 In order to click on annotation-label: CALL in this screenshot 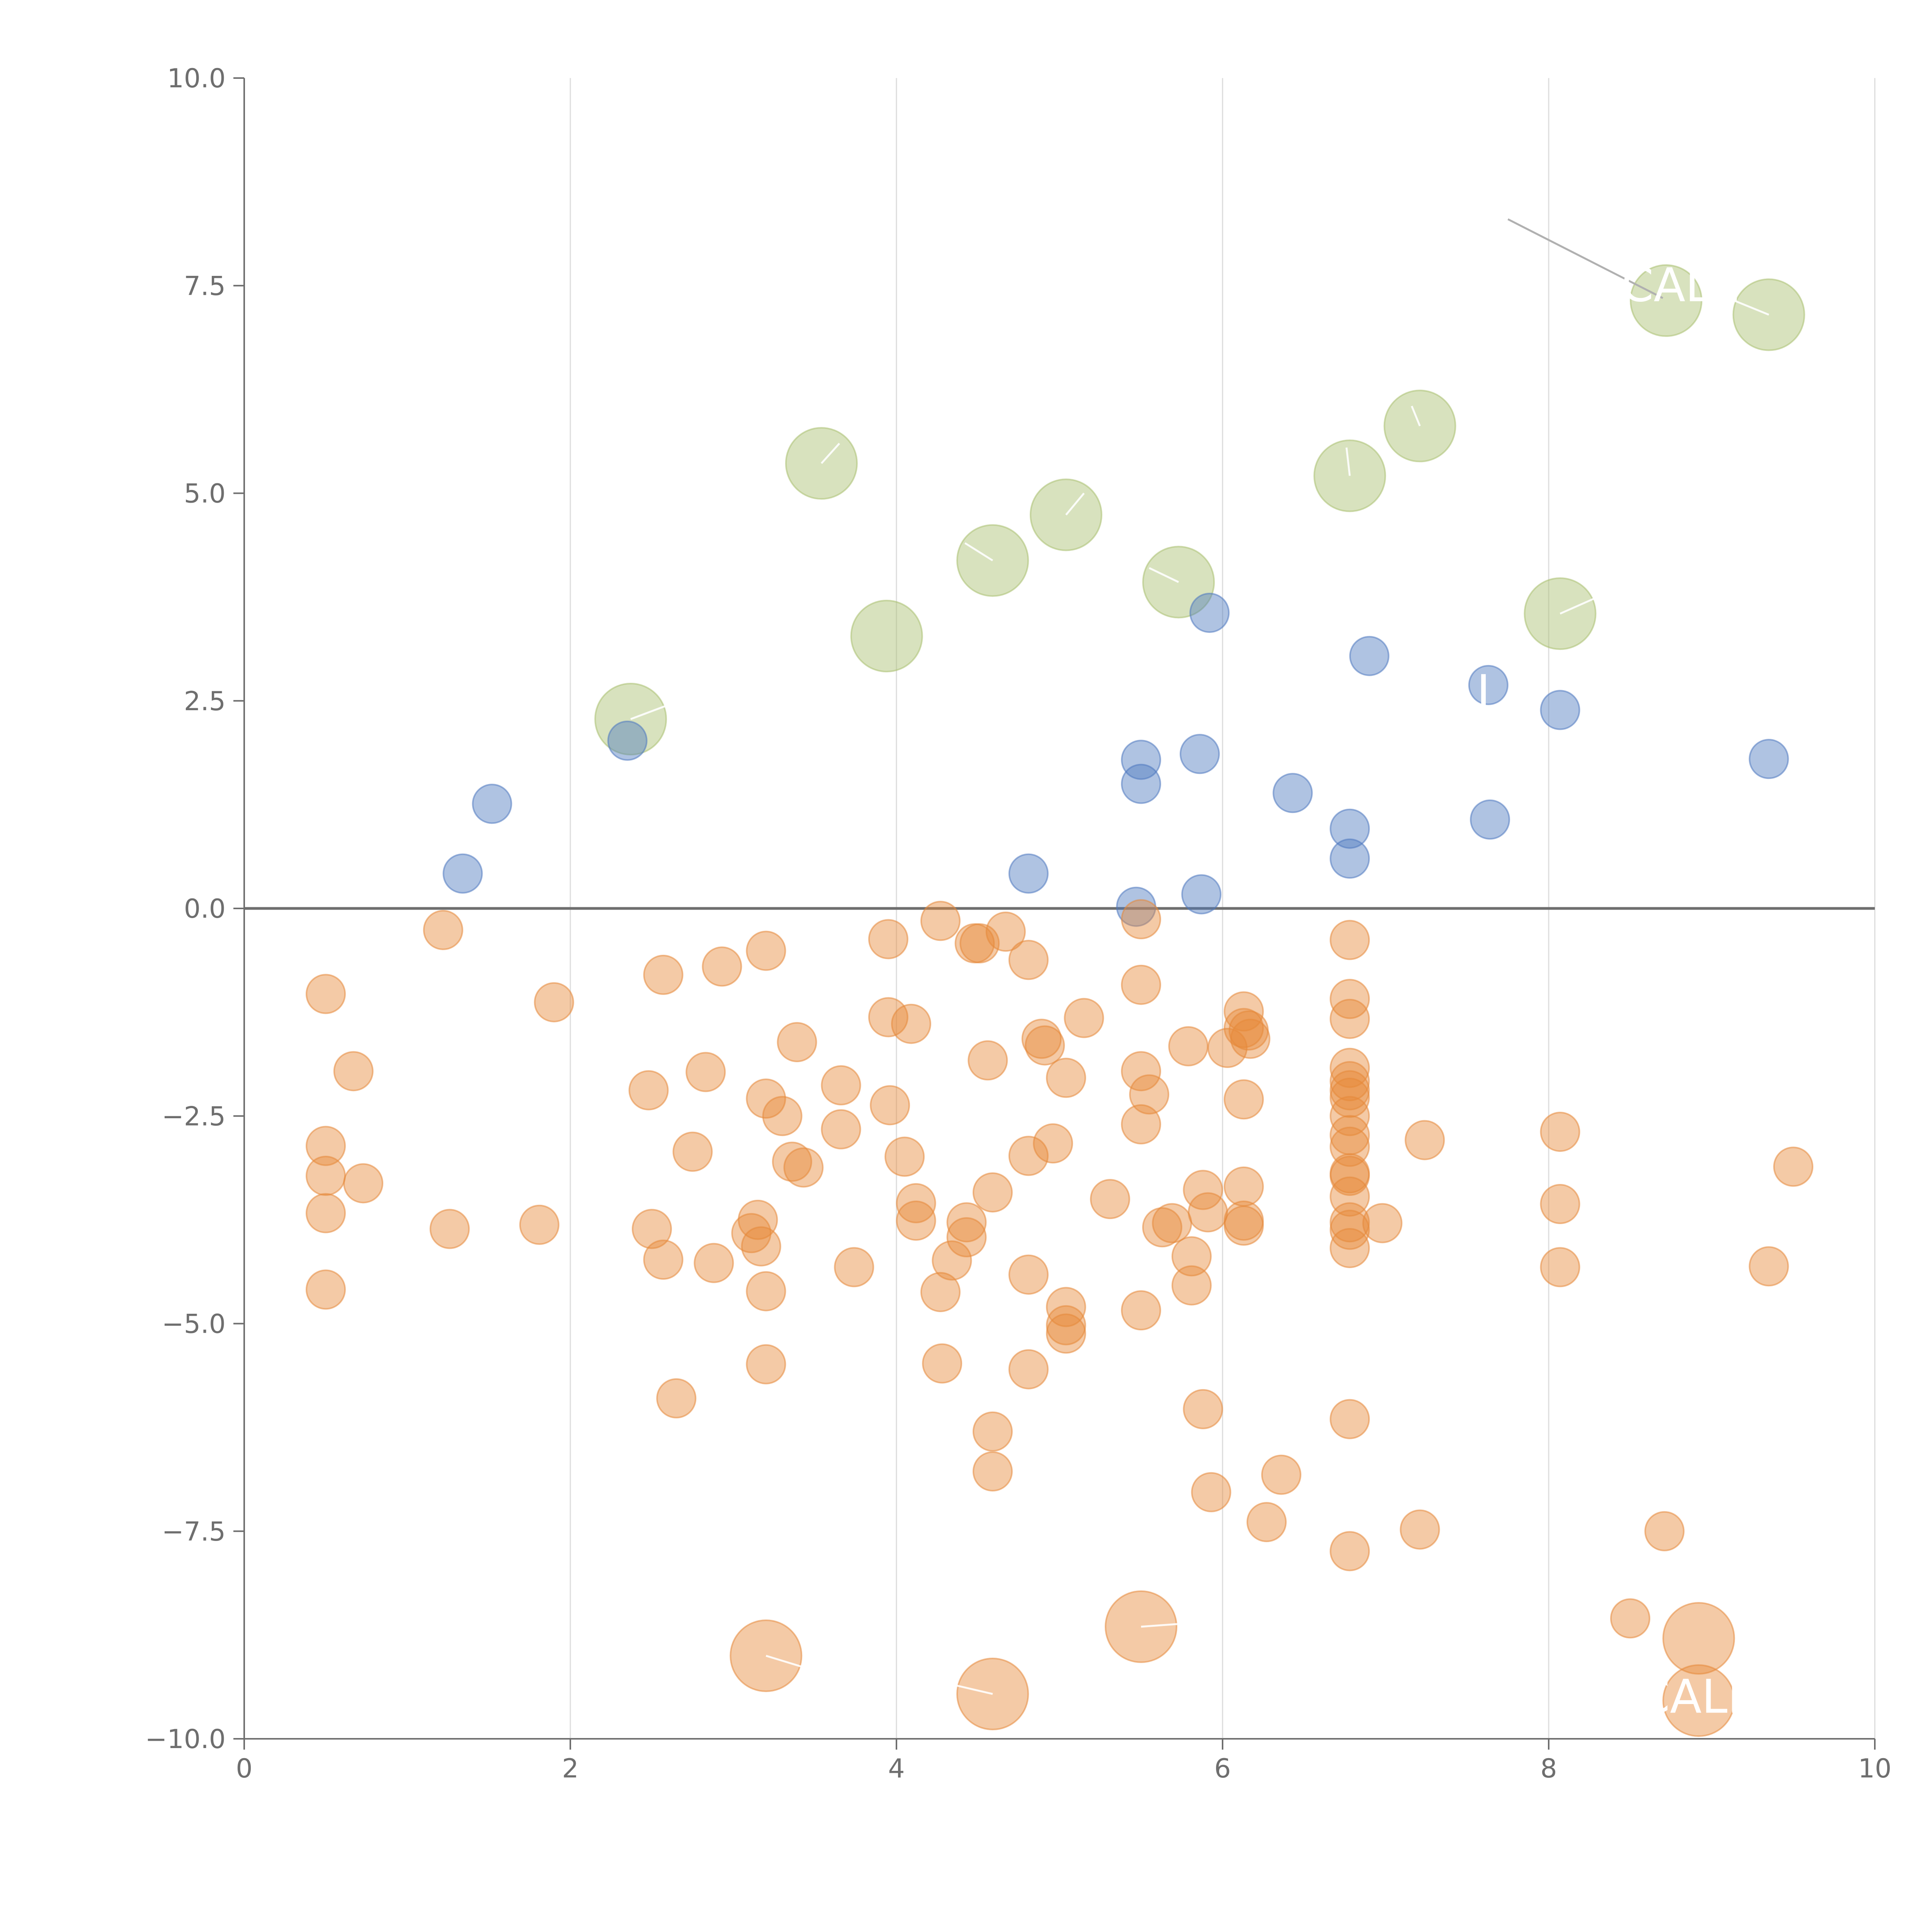, I will do `click(1696, 1697)`.